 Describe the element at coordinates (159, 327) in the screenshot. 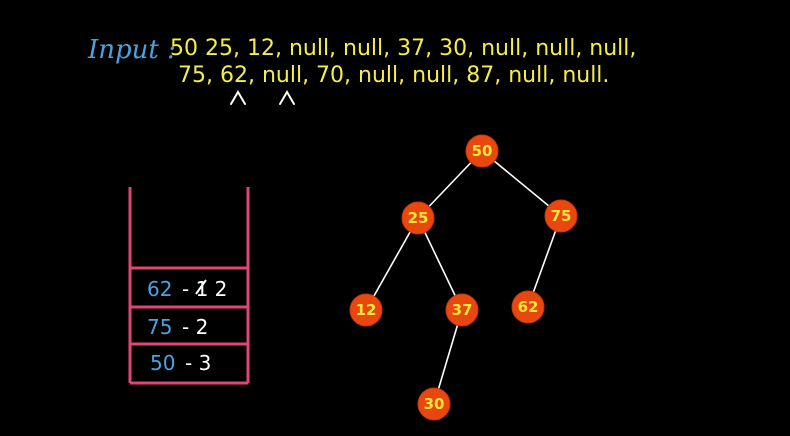

I see `stack-frame-node: 75` at that location.